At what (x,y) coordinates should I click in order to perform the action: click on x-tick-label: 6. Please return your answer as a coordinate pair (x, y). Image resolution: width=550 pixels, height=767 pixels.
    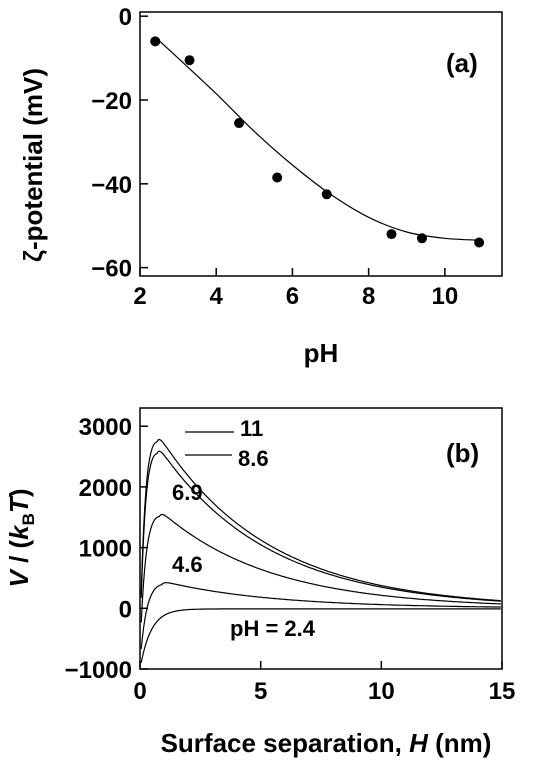
    Looking at the image, I should click on (292, 296).